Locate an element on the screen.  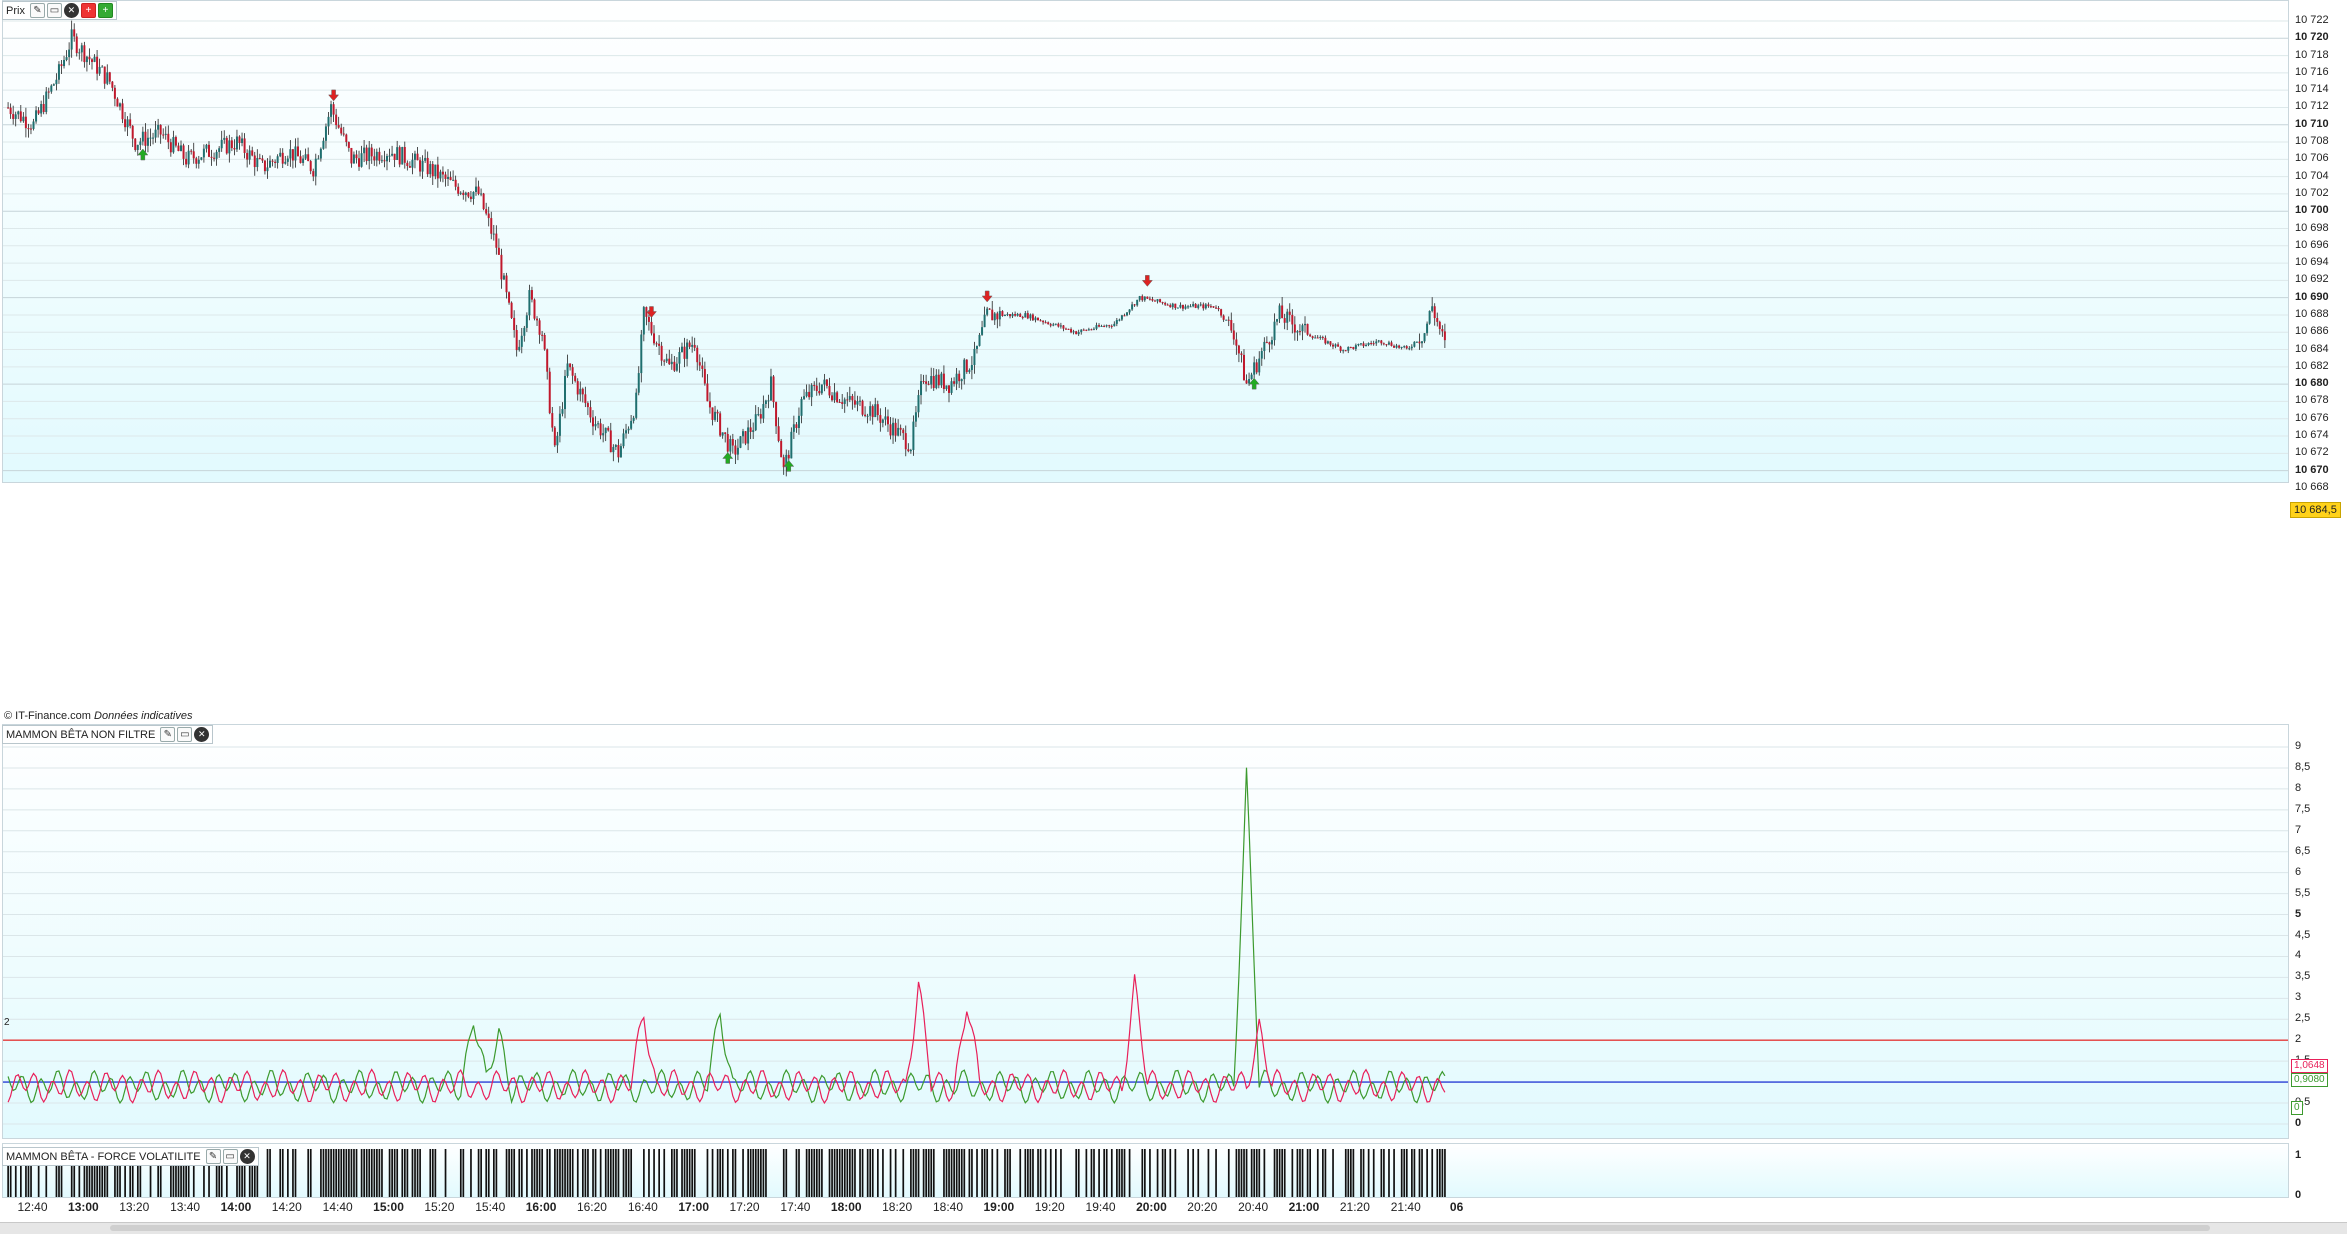
time-tick-label: 19:20 is located at coordinates (1049, 1207).